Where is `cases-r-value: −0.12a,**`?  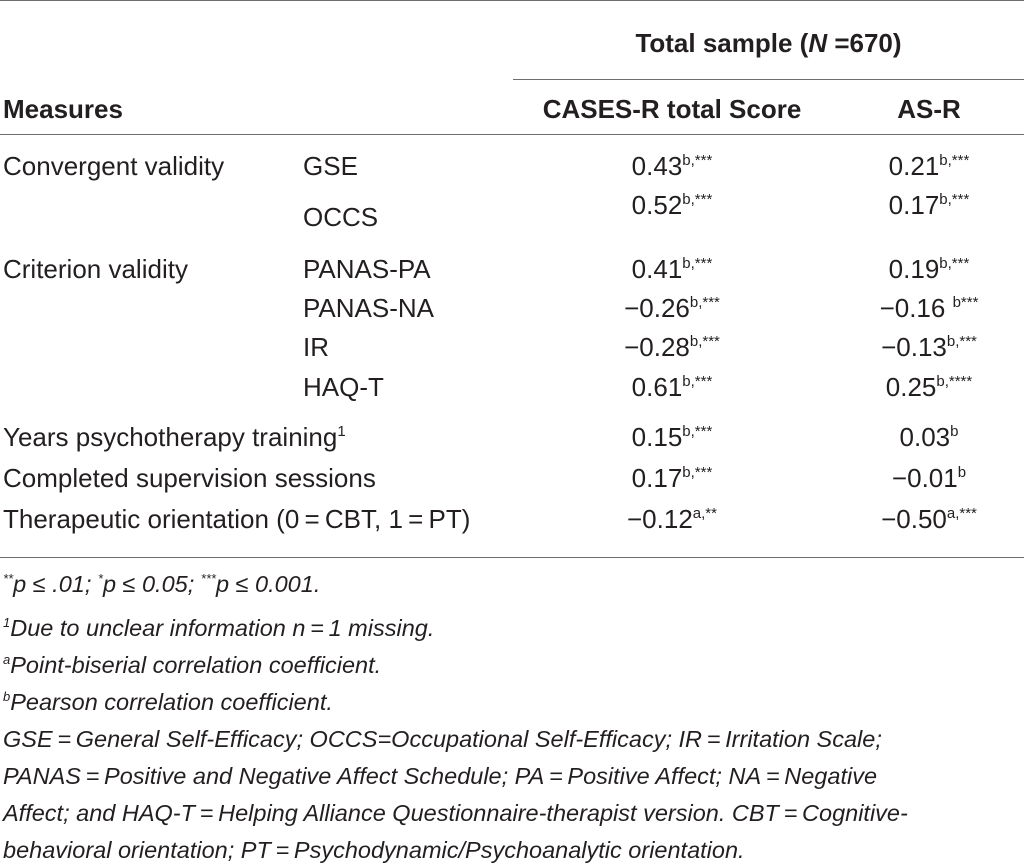 cases-r-value: −0.12a,** is located at coordinates (672, 519).